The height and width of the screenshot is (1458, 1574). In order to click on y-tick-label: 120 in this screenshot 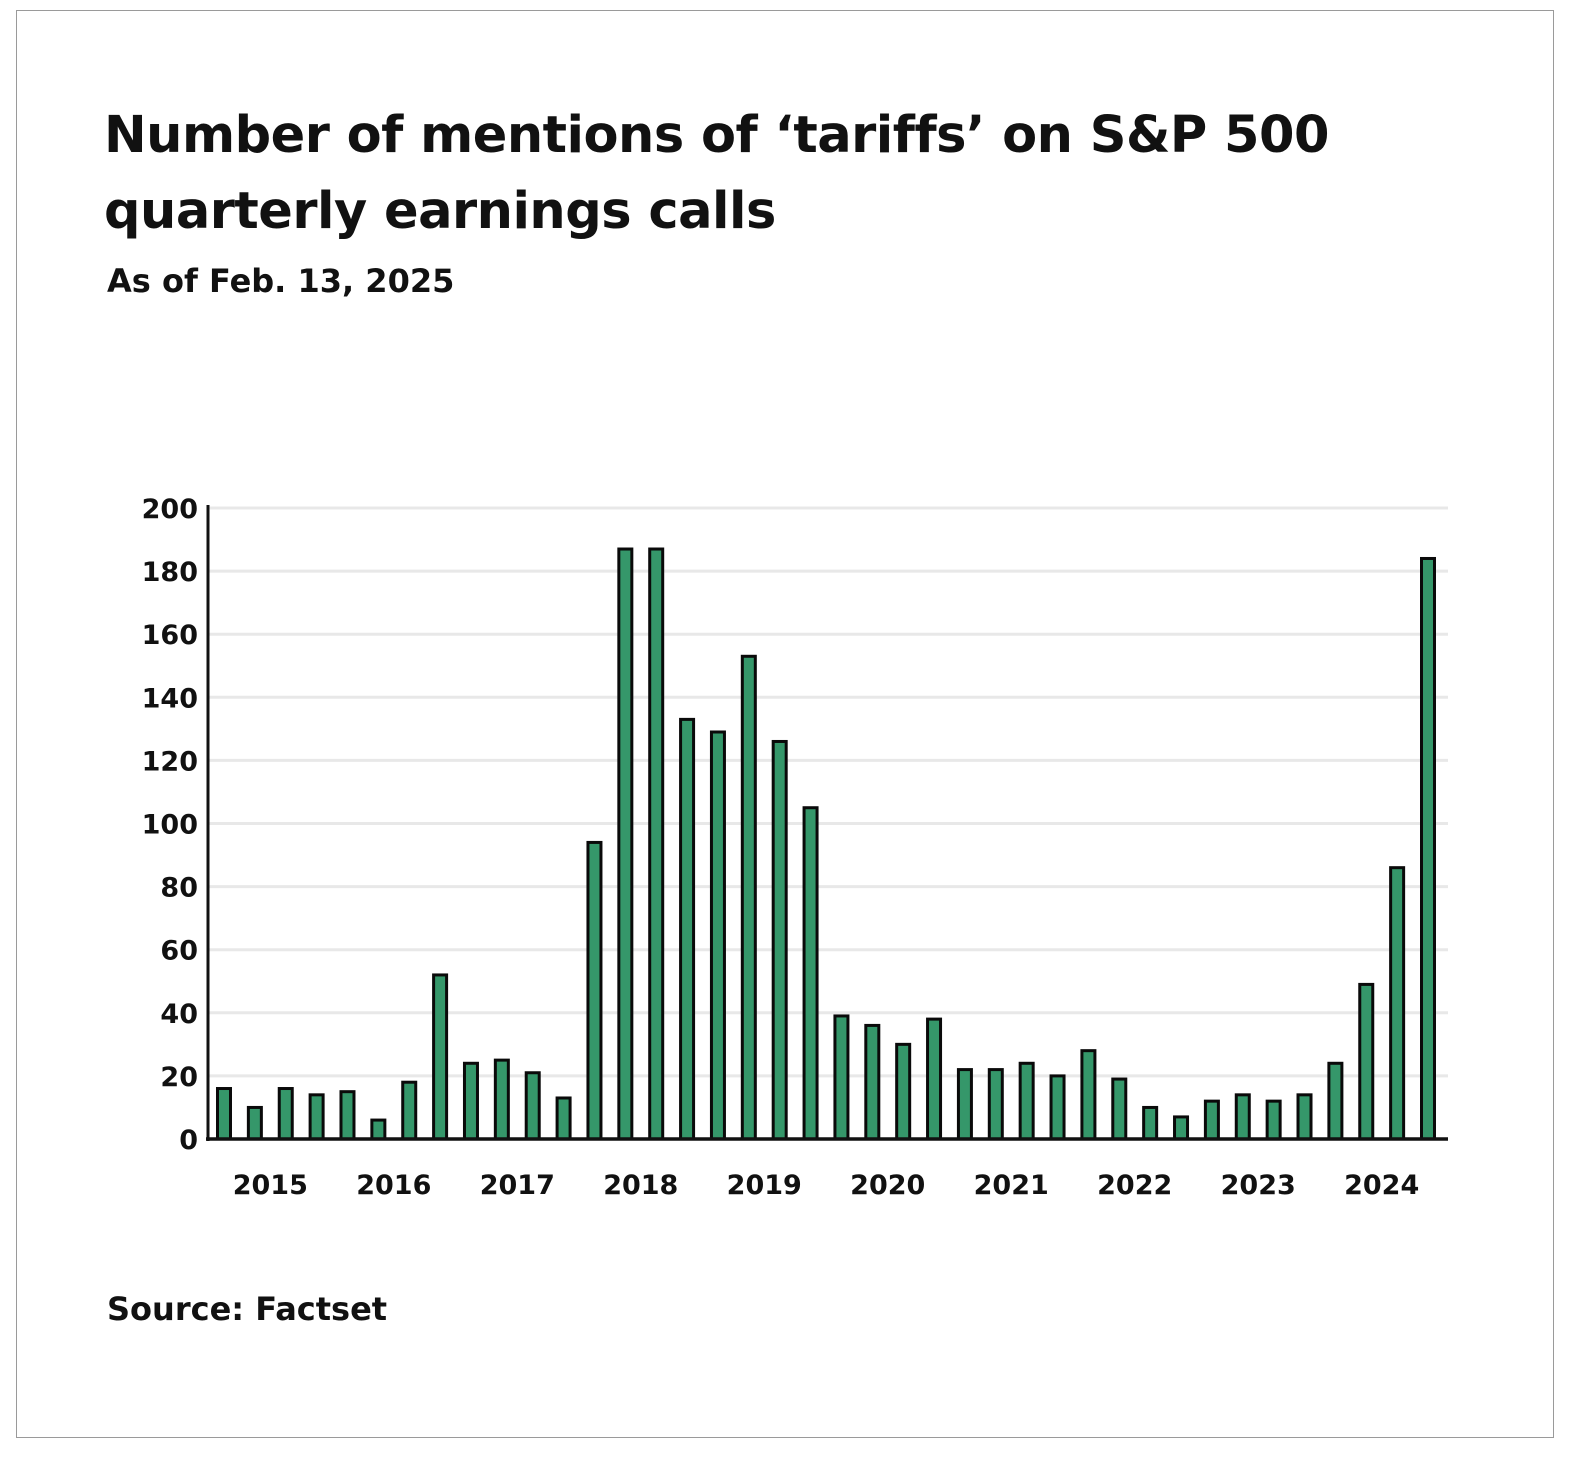, I will do `click(170, 761)`.